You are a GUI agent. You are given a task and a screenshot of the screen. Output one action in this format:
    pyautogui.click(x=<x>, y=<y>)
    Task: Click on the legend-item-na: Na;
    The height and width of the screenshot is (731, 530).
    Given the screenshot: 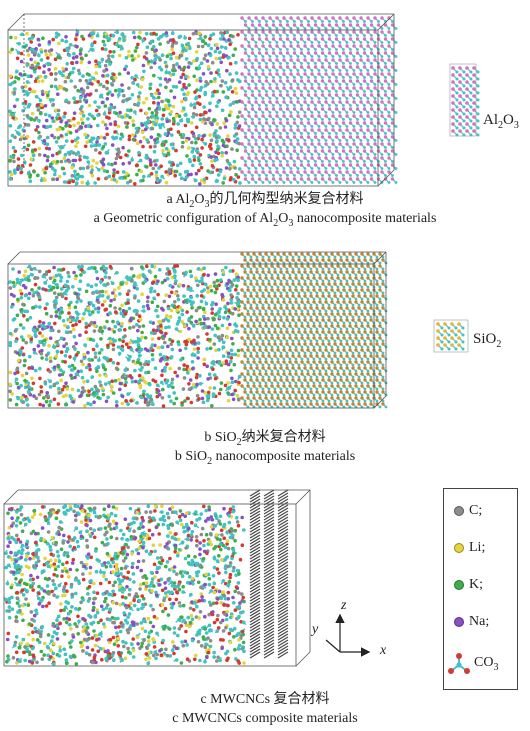 What is the action you would take?
    pyautogui.click(x=471, y=622)
    